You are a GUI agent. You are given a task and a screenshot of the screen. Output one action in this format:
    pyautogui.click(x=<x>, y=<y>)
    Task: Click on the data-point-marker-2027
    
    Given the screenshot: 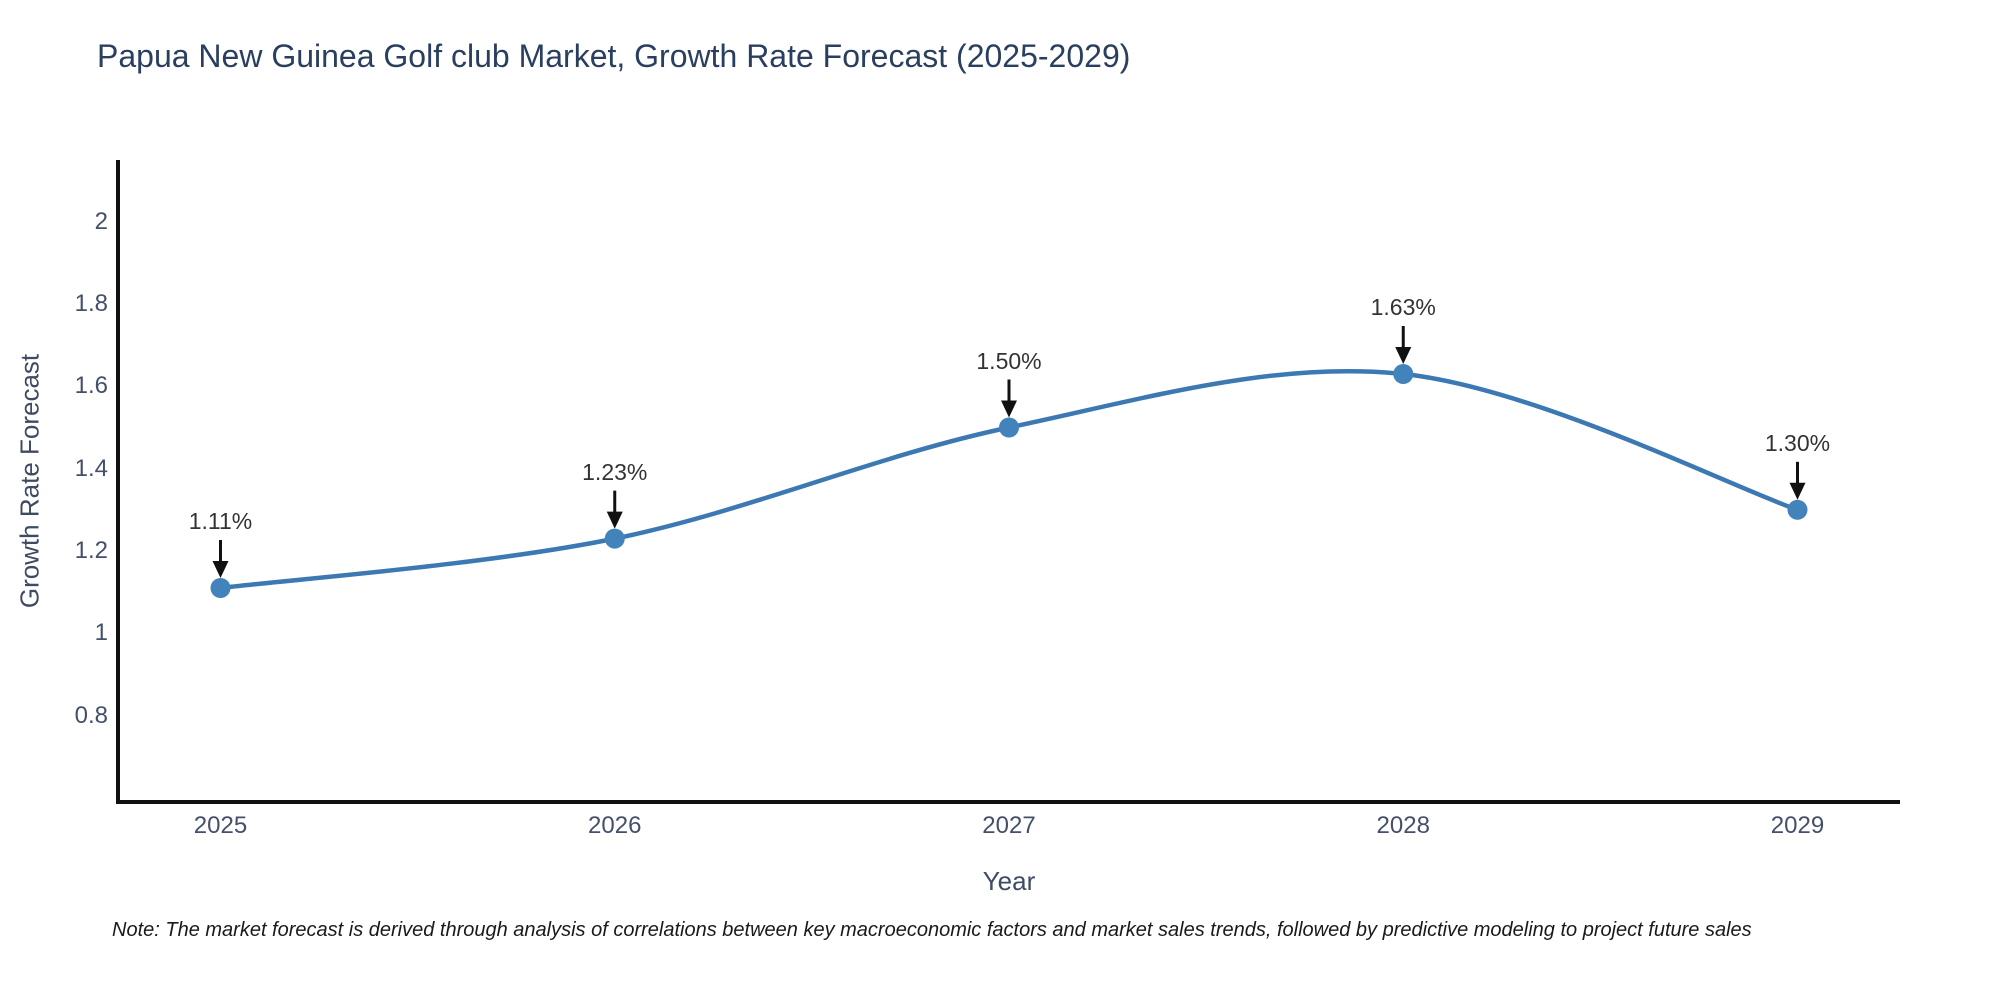 What is the action you would take?
    pyautogui.click(x=1009, y=427)
    